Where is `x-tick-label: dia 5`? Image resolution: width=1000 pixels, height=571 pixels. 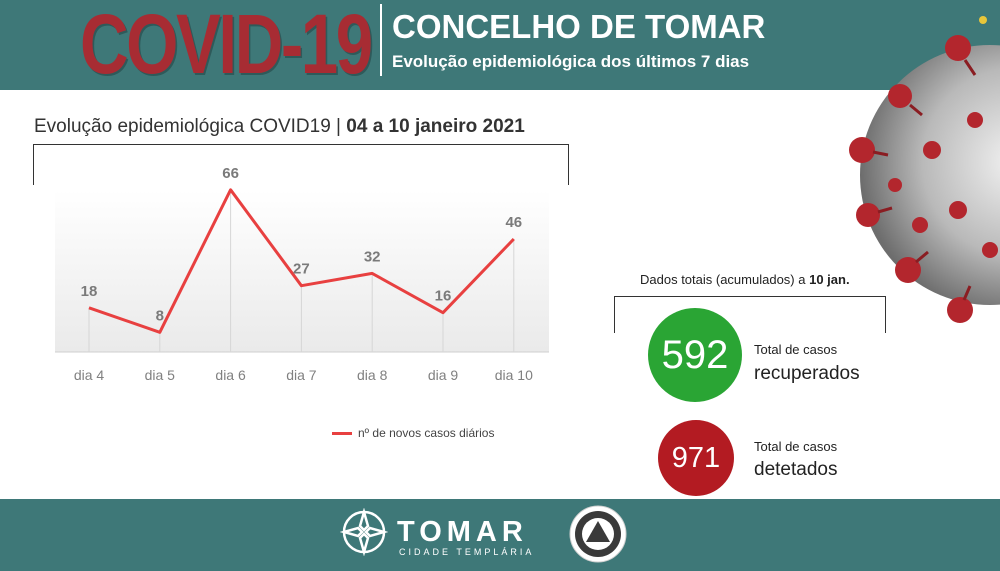 x-tick-label: dia 5 is located at coordinates (160, 375).